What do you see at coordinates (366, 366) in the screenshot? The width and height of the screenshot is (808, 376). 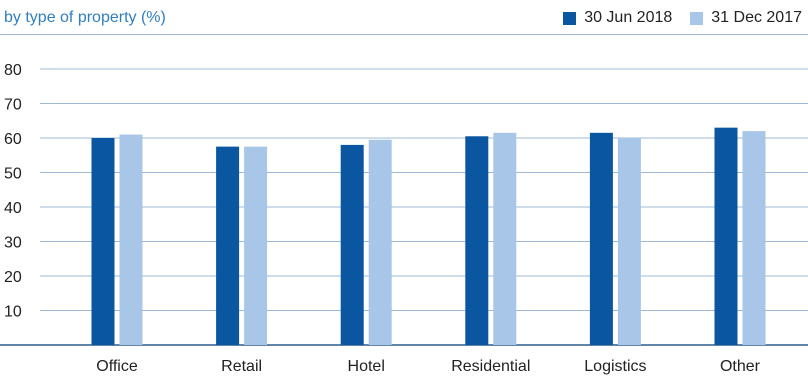 I see `x-tick-label: Hotel` at bounding box center [366, 366].